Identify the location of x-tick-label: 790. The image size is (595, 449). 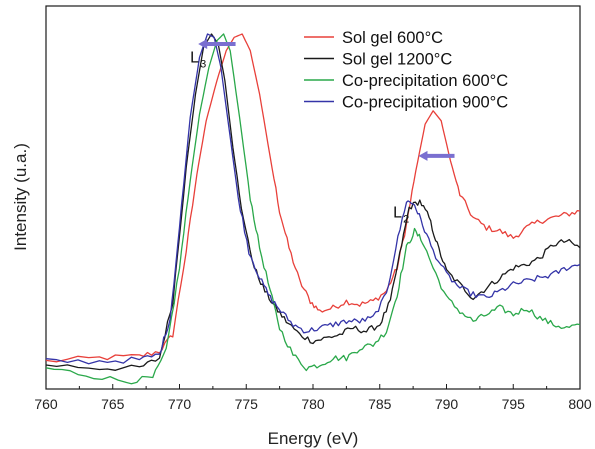
(447, 404).